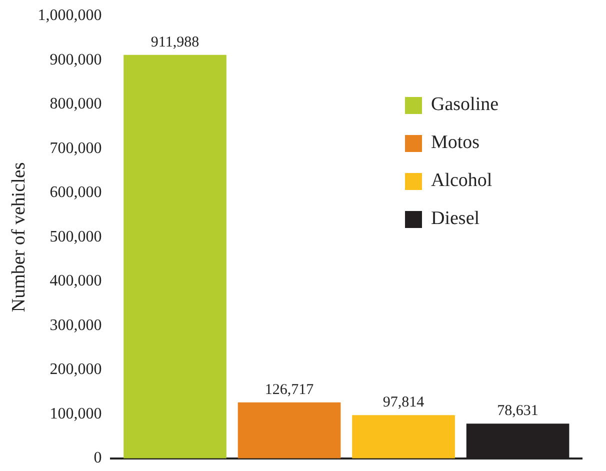 This screenshot has height=471, width=606. What do you see at coordinates (76, 281) in the screenshot?
I see `y-tick-label: 400,000` at bounding box center [76, 281].